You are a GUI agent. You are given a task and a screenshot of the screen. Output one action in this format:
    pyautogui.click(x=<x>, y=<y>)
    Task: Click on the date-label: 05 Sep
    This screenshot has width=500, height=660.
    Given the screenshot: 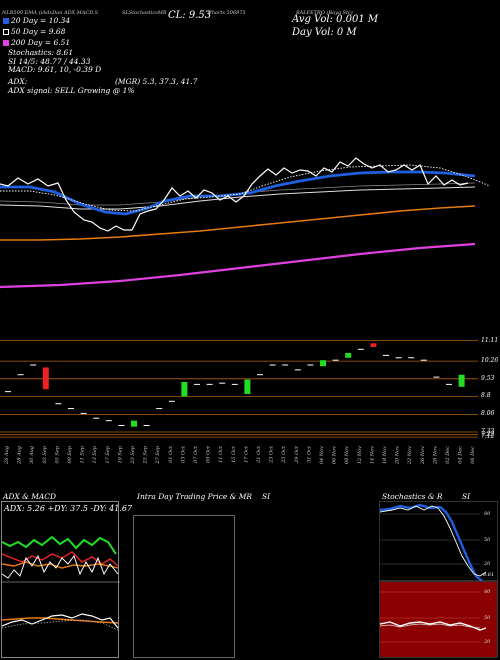 What is the action you would take?
    pyautogui.click(x=57, y=454)
    